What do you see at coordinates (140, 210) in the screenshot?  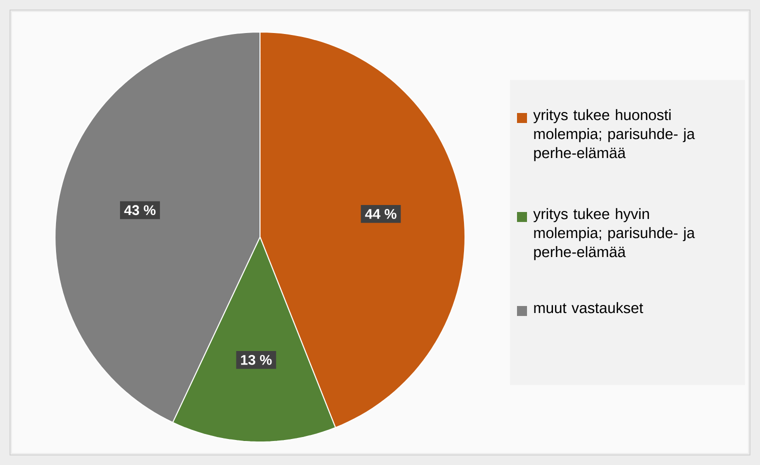 I see `data-label: 43 %` at bounding box center [140, 210].